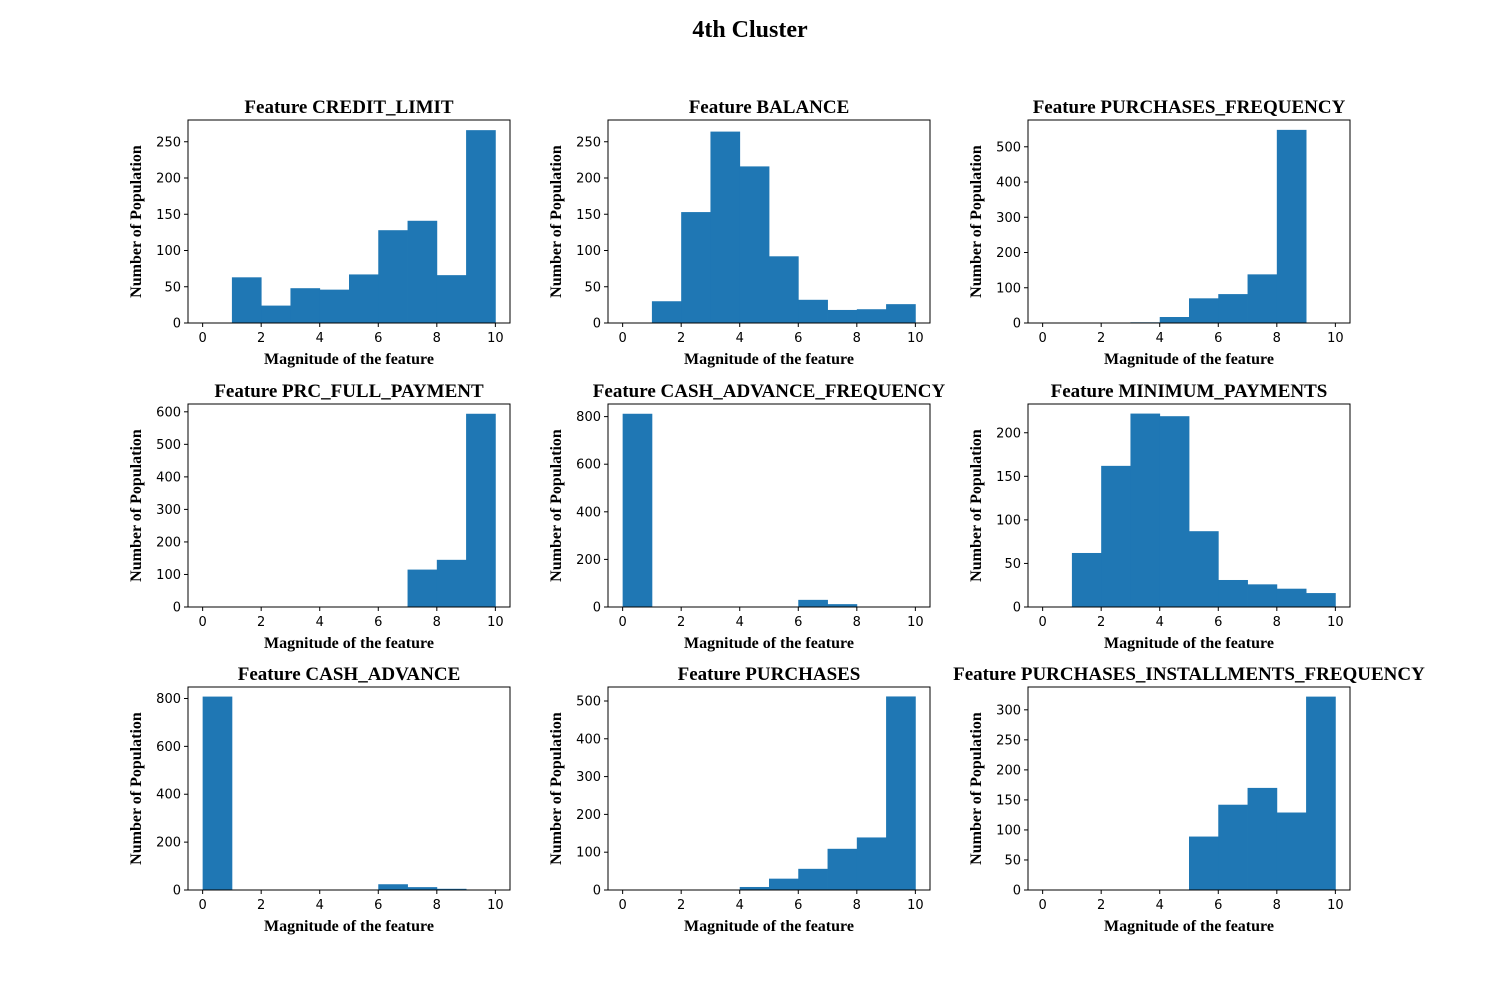 This screenshot has width=1500, height=1000. Describe the element at coordinates (168, 699) in the screenshot. I see `y-tick-label: 800` at that location.